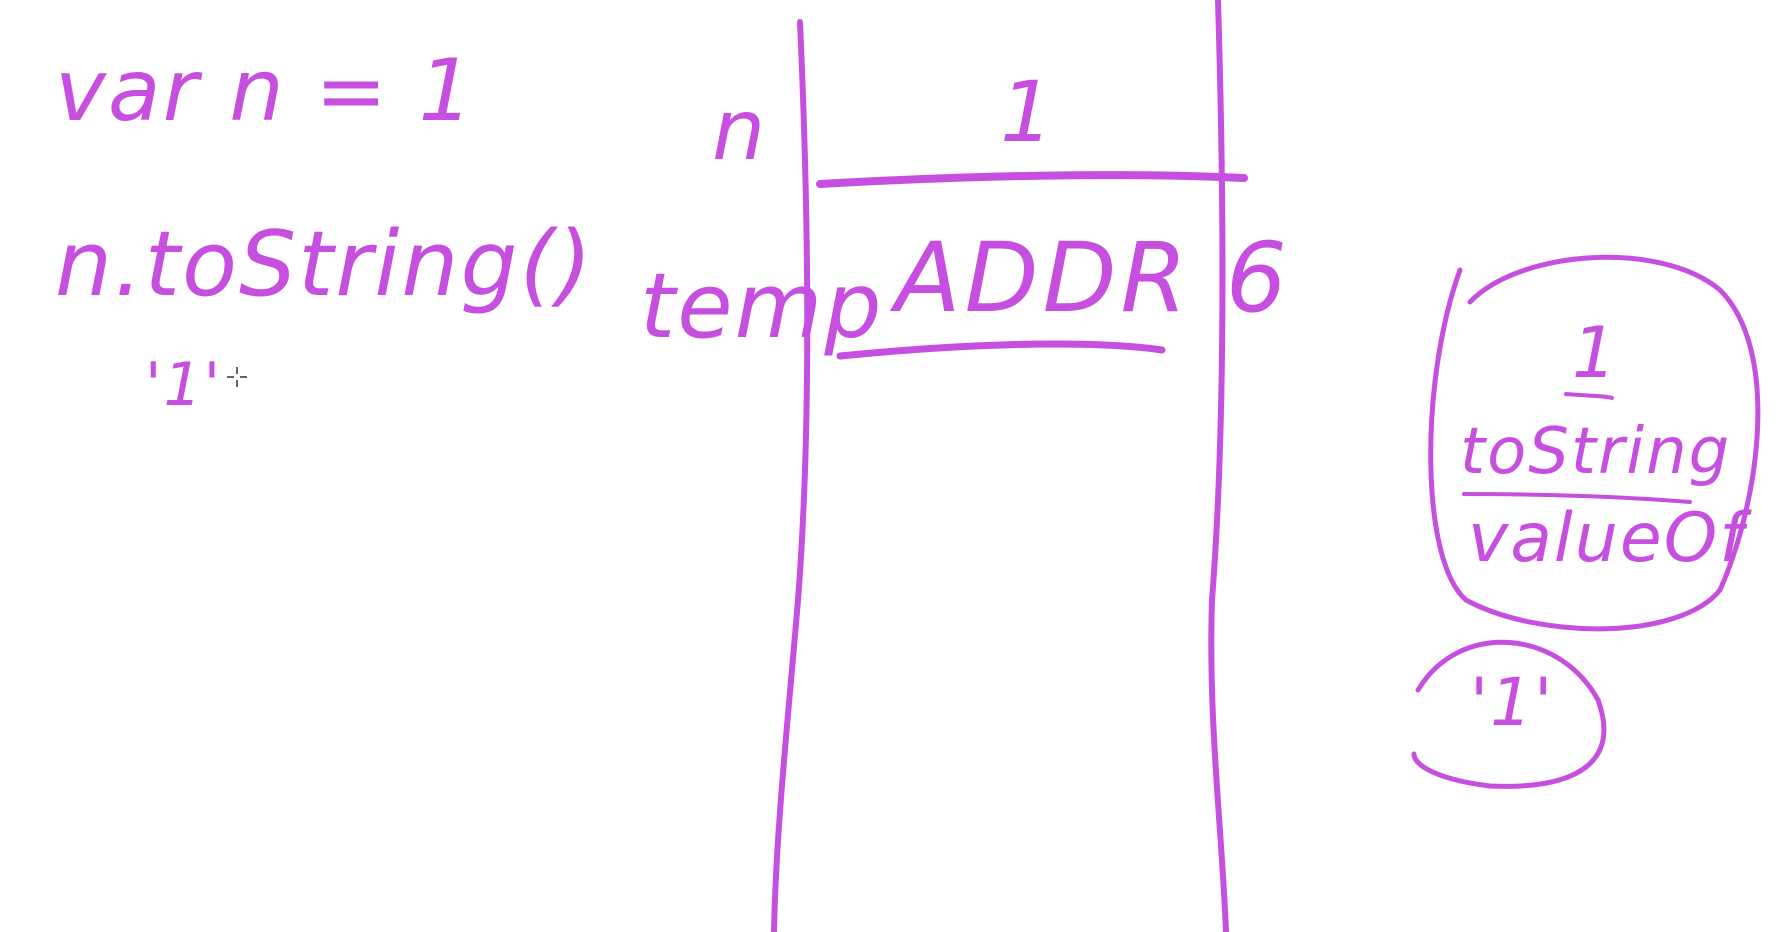 The width and height of the screenshot is (1788, 932). I want to click on result-bubble-outline, so click(1509, 714).